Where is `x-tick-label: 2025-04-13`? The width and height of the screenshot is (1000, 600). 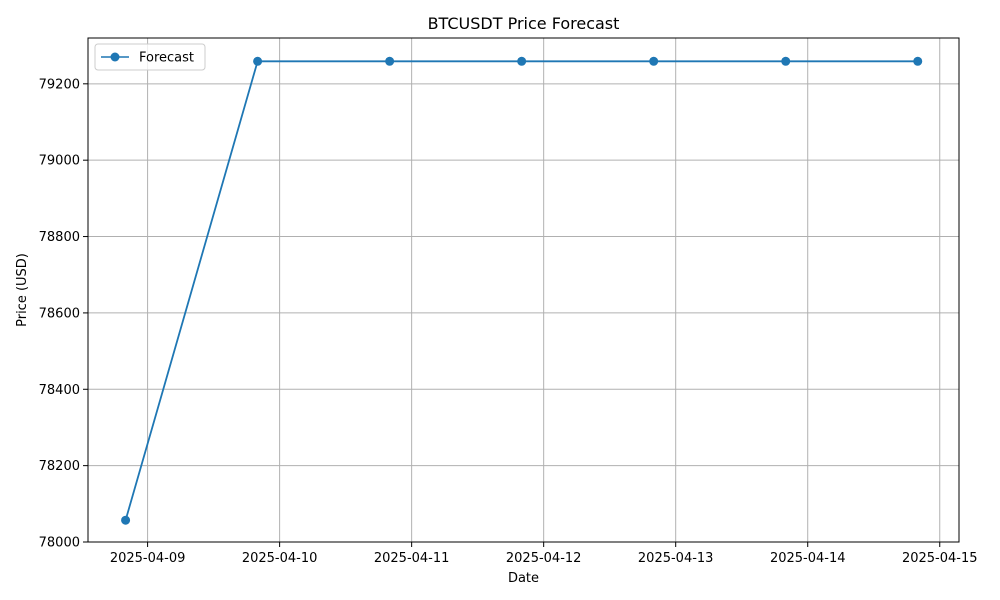 x-tick-label: 2025-04-13 is located at coordinates (676, 558).